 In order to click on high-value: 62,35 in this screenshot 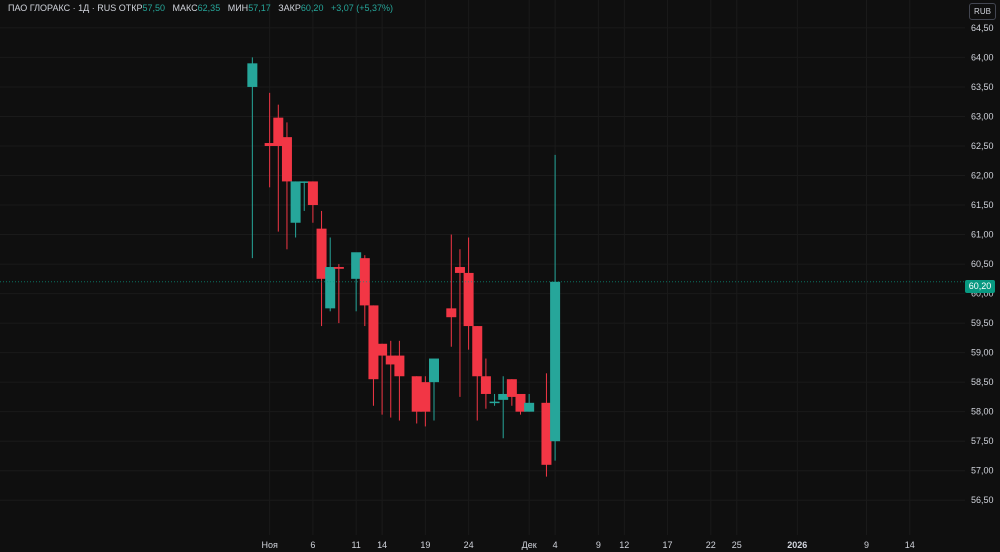, I will do `click(209, 8)`.